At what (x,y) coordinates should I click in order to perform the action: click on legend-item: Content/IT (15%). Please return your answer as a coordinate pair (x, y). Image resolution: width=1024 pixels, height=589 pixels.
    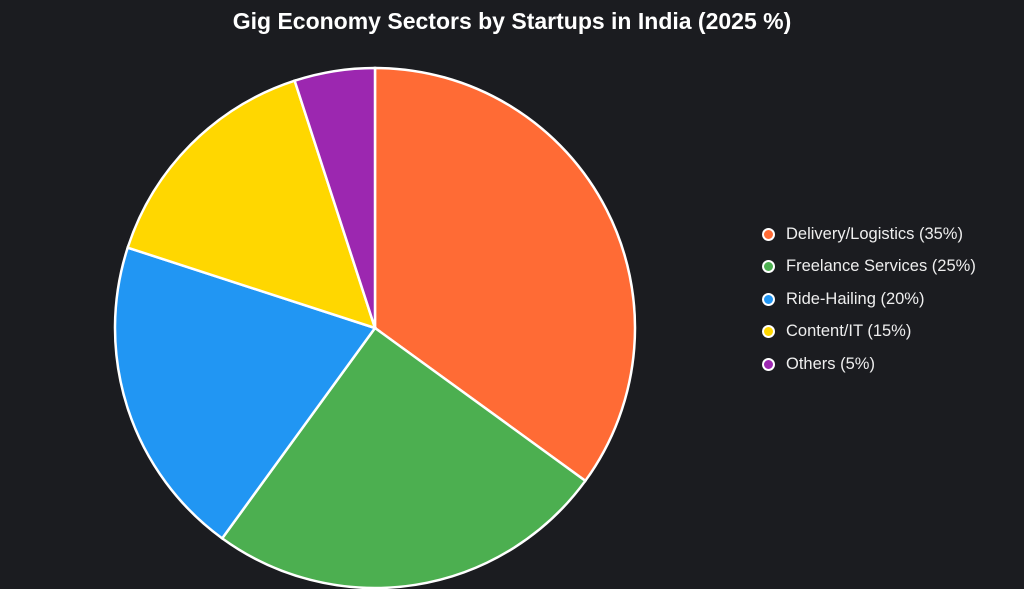
    Looking at the image, I should click on (869, 332).